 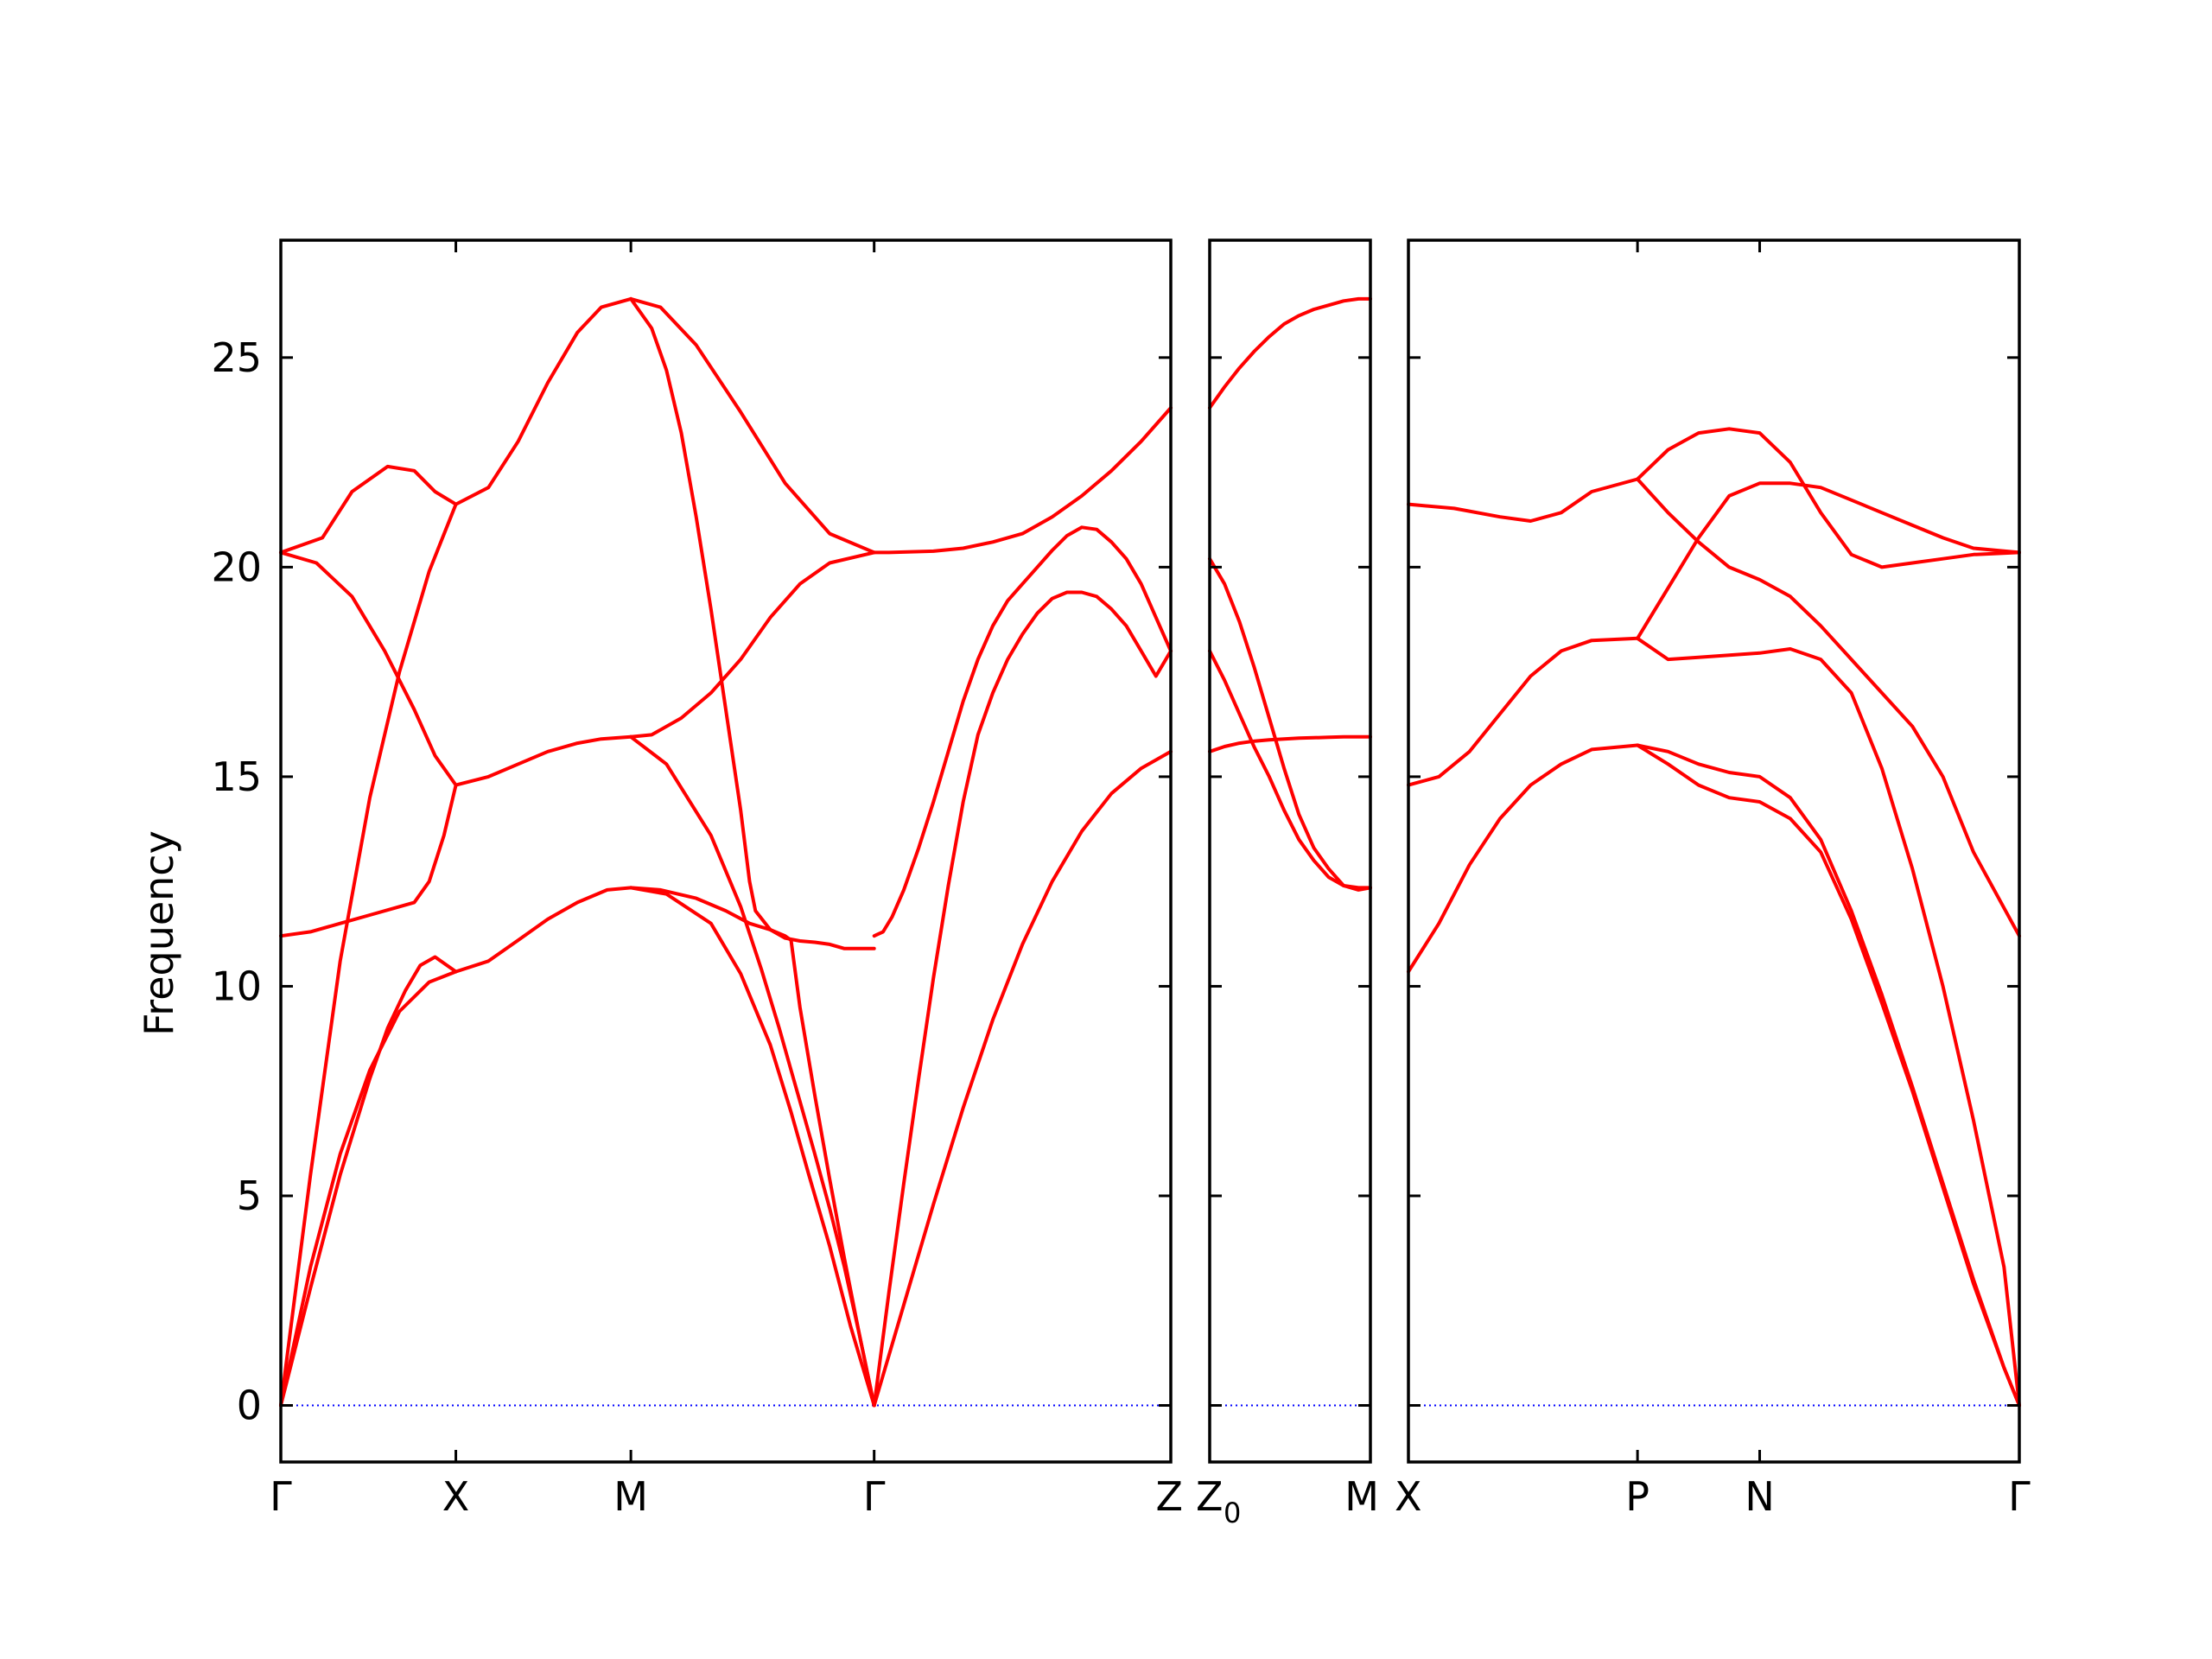 What do you see at coordinates (236, 986) in the screenshot?
I see `y-tick-label: 10` at bounding box center [236, 986].